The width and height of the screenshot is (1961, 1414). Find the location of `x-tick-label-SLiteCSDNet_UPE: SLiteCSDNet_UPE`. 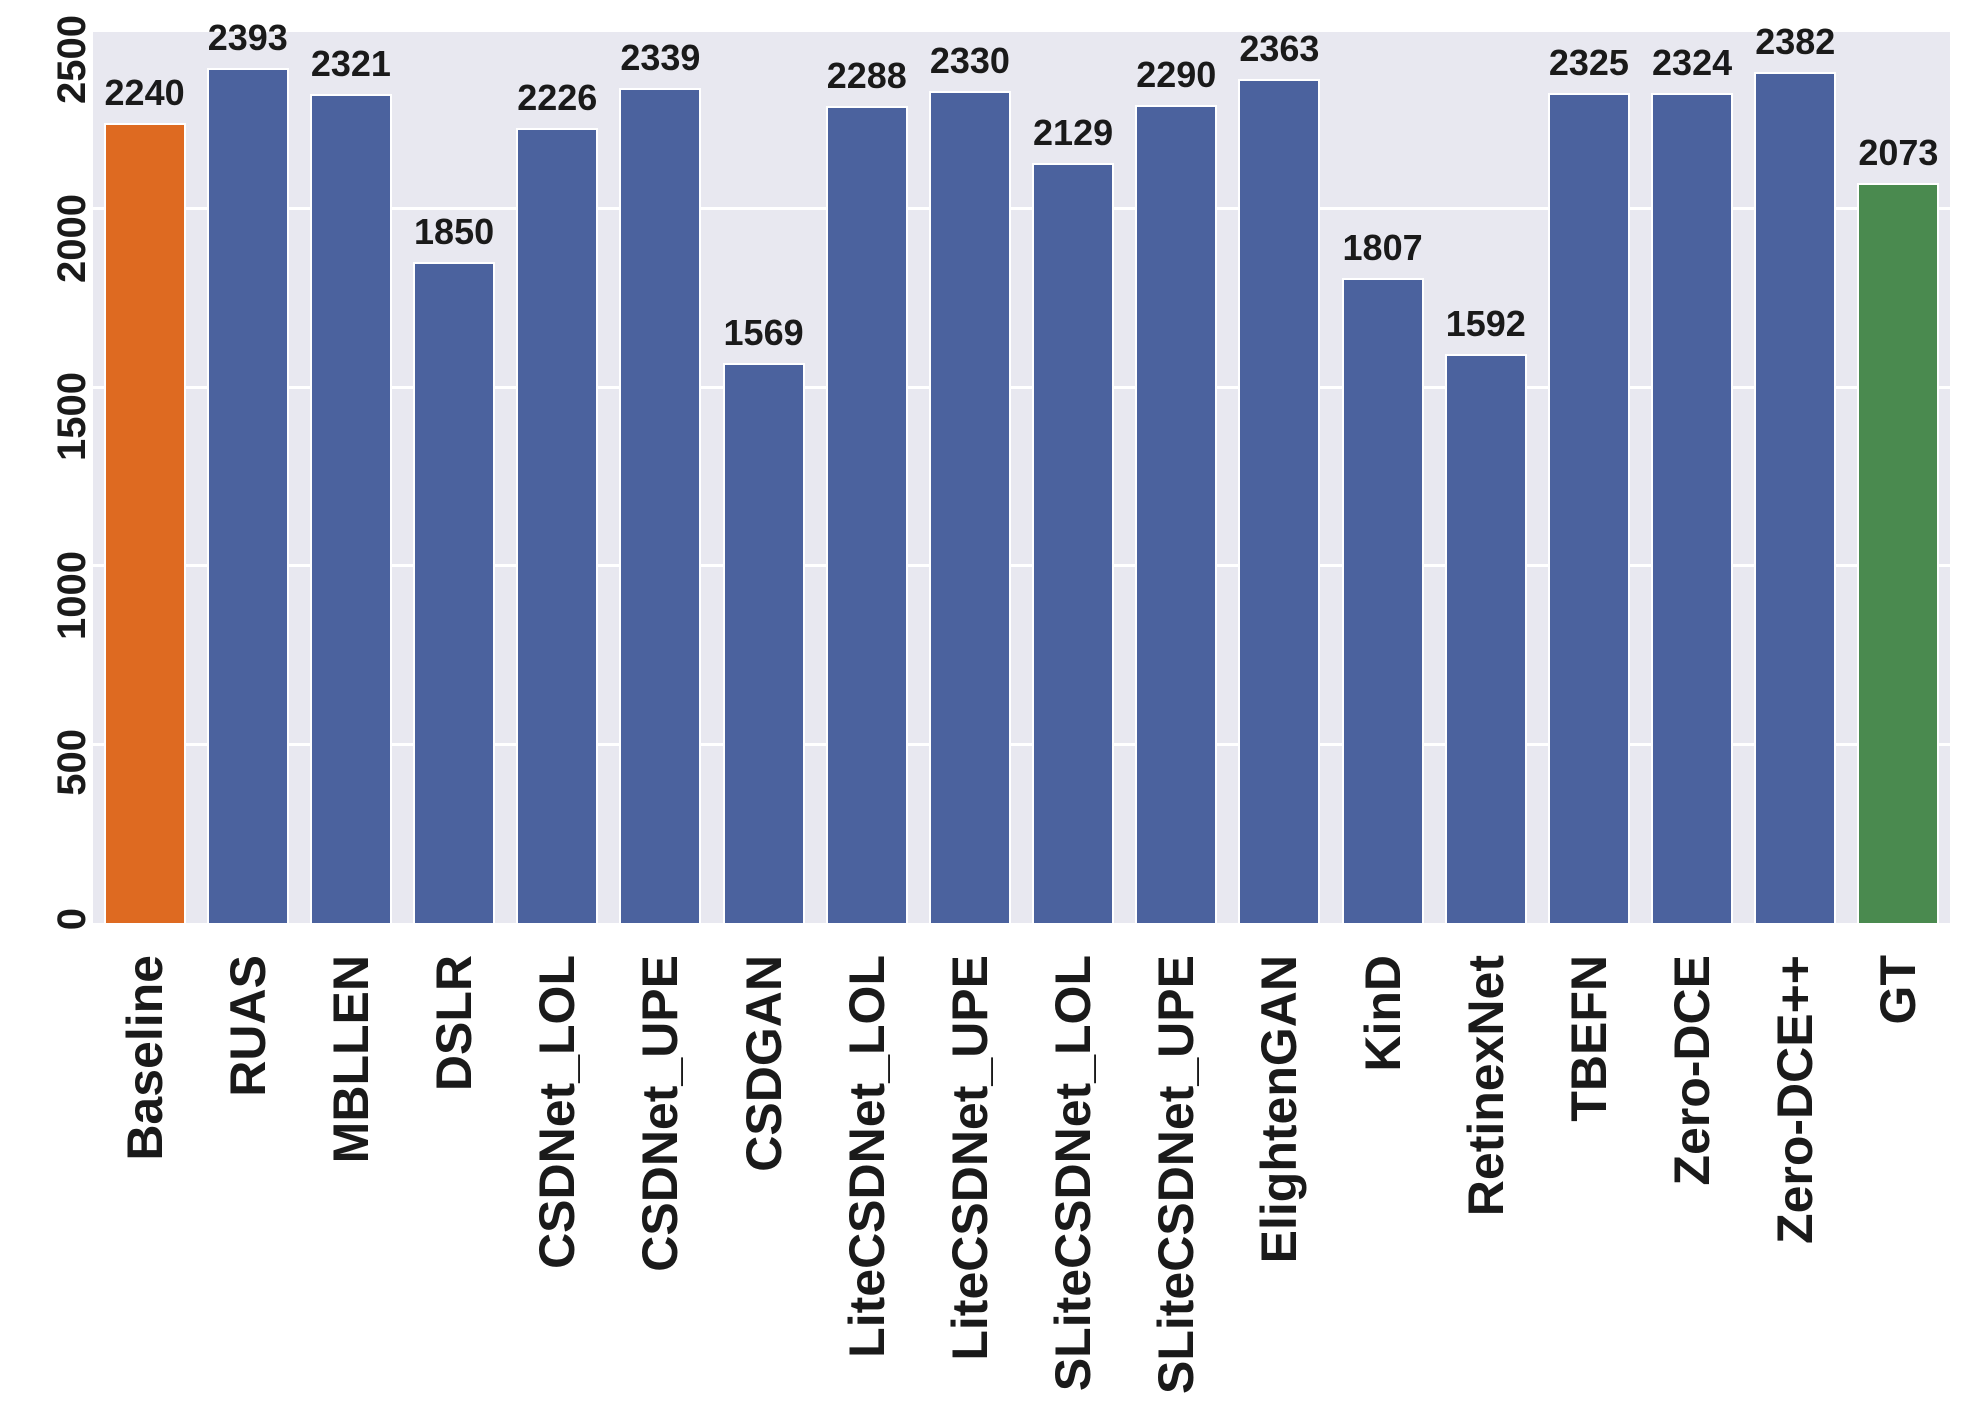

x-tick-label-SLiteCSDNet_UPE: SLiteCSDNet_UPE is located at coordinates (1176, 1177).